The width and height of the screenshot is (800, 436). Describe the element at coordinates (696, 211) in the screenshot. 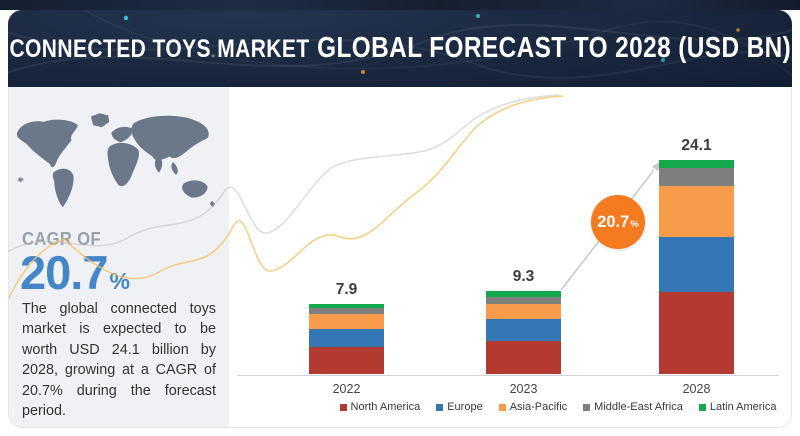

I see `bar-segment-asia-pacific-2028` at that location.